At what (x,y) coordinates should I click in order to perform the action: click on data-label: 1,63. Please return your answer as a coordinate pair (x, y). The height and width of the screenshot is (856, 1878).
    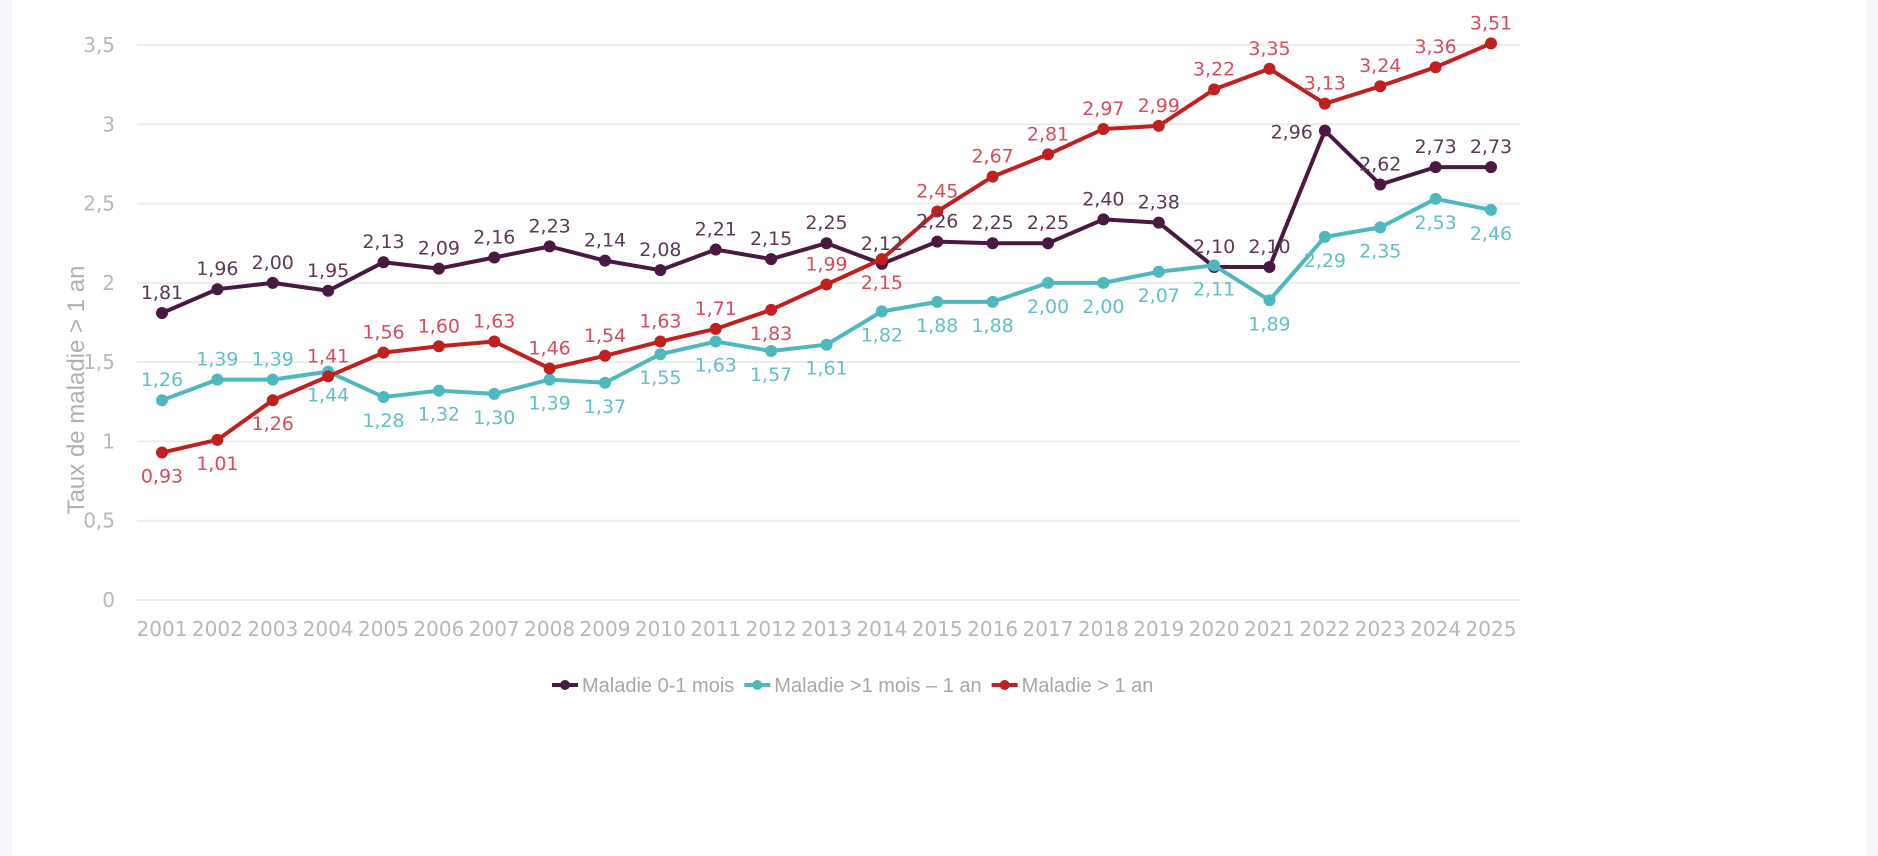
    Looking at the image, I should click on (494, 322).